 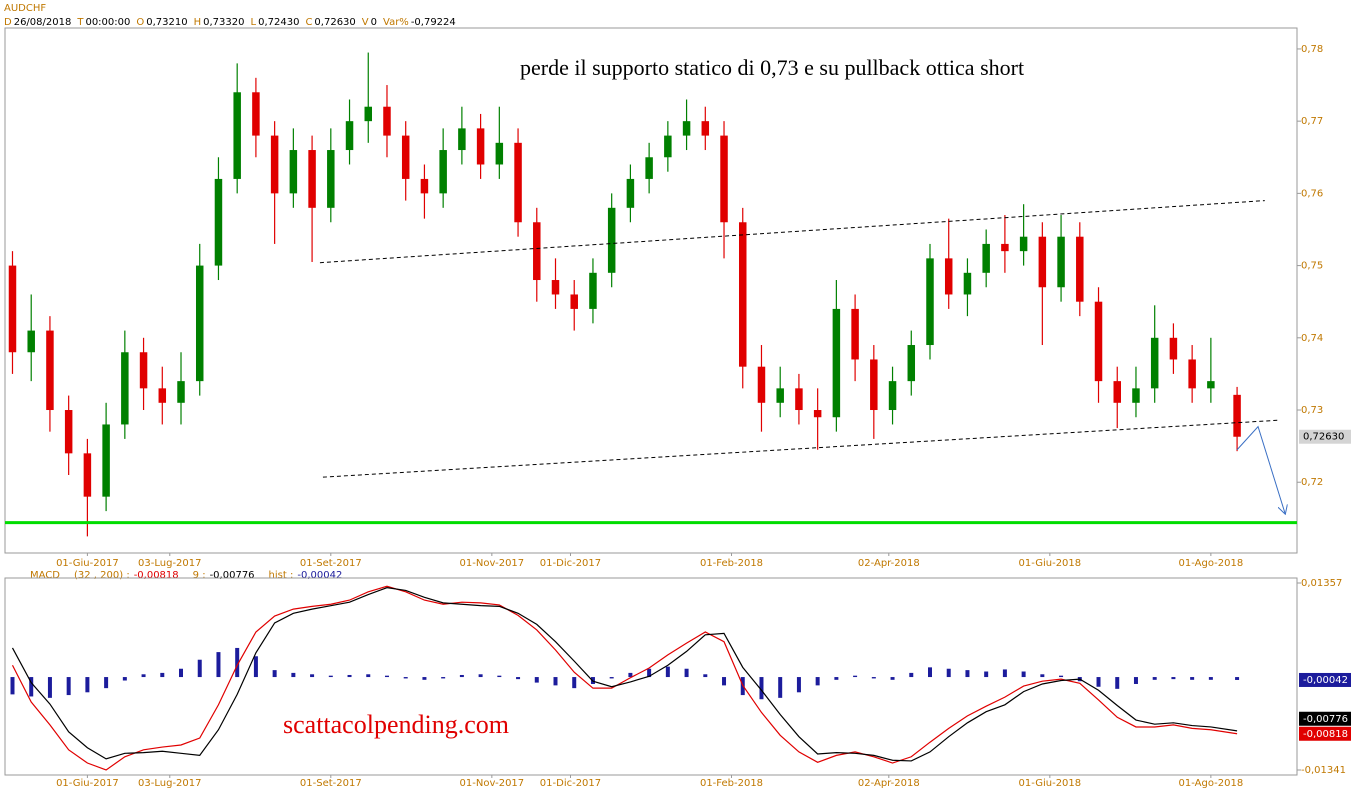 What do you see at coordinates (1312, 482) in the screenshot?
I see `y-tick-label: 0,72` at bounding box center [1312, 482].